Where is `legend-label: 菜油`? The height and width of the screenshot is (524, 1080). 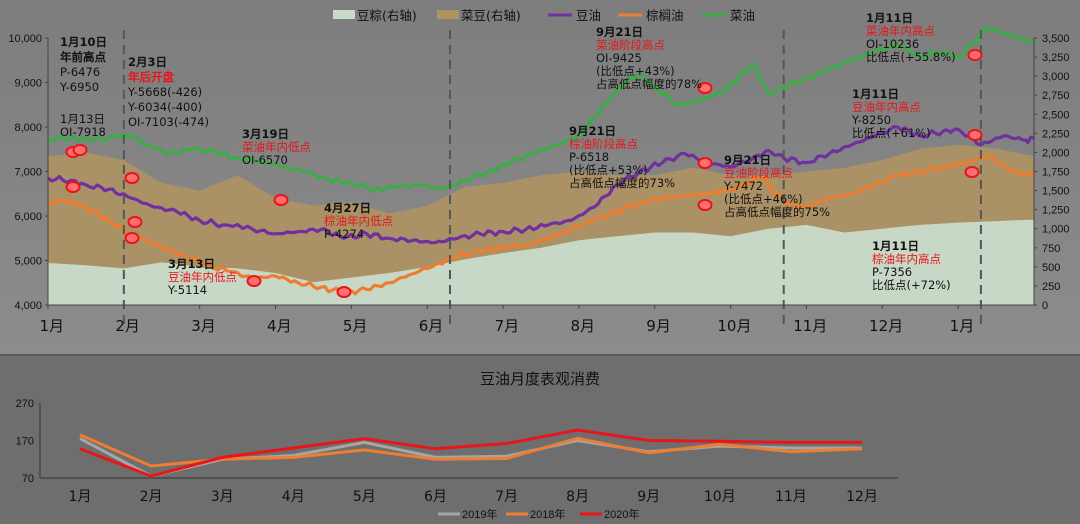 legend-label: 菜油 is located at coordinates (742, 15).